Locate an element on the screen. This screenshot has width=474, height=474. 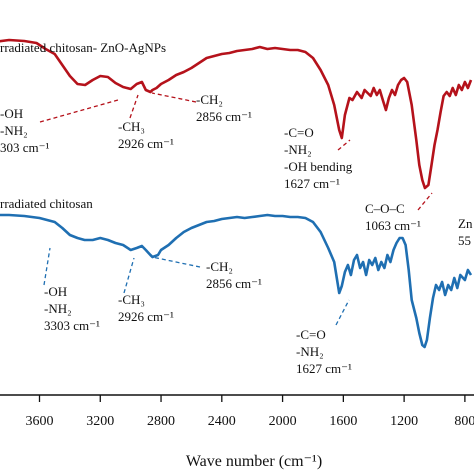
annotation-label-5: Zn 55 is located at coordinates (465, 232).